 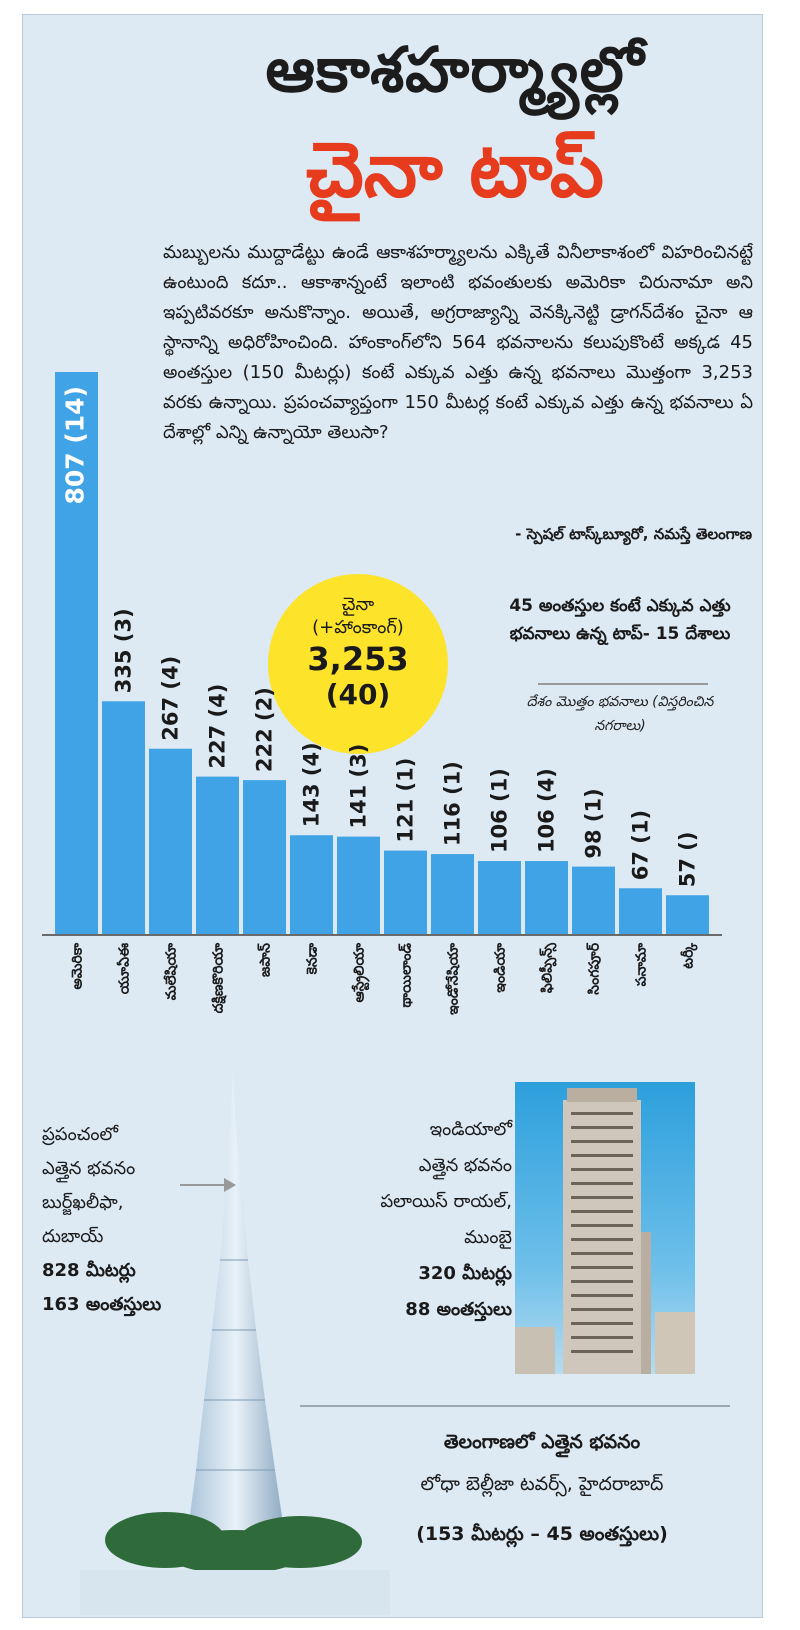 What do you see at coordinates (203, 1185) in the screenshot?
I see `burj-pointer-line` at bounding box center [203, 1185].